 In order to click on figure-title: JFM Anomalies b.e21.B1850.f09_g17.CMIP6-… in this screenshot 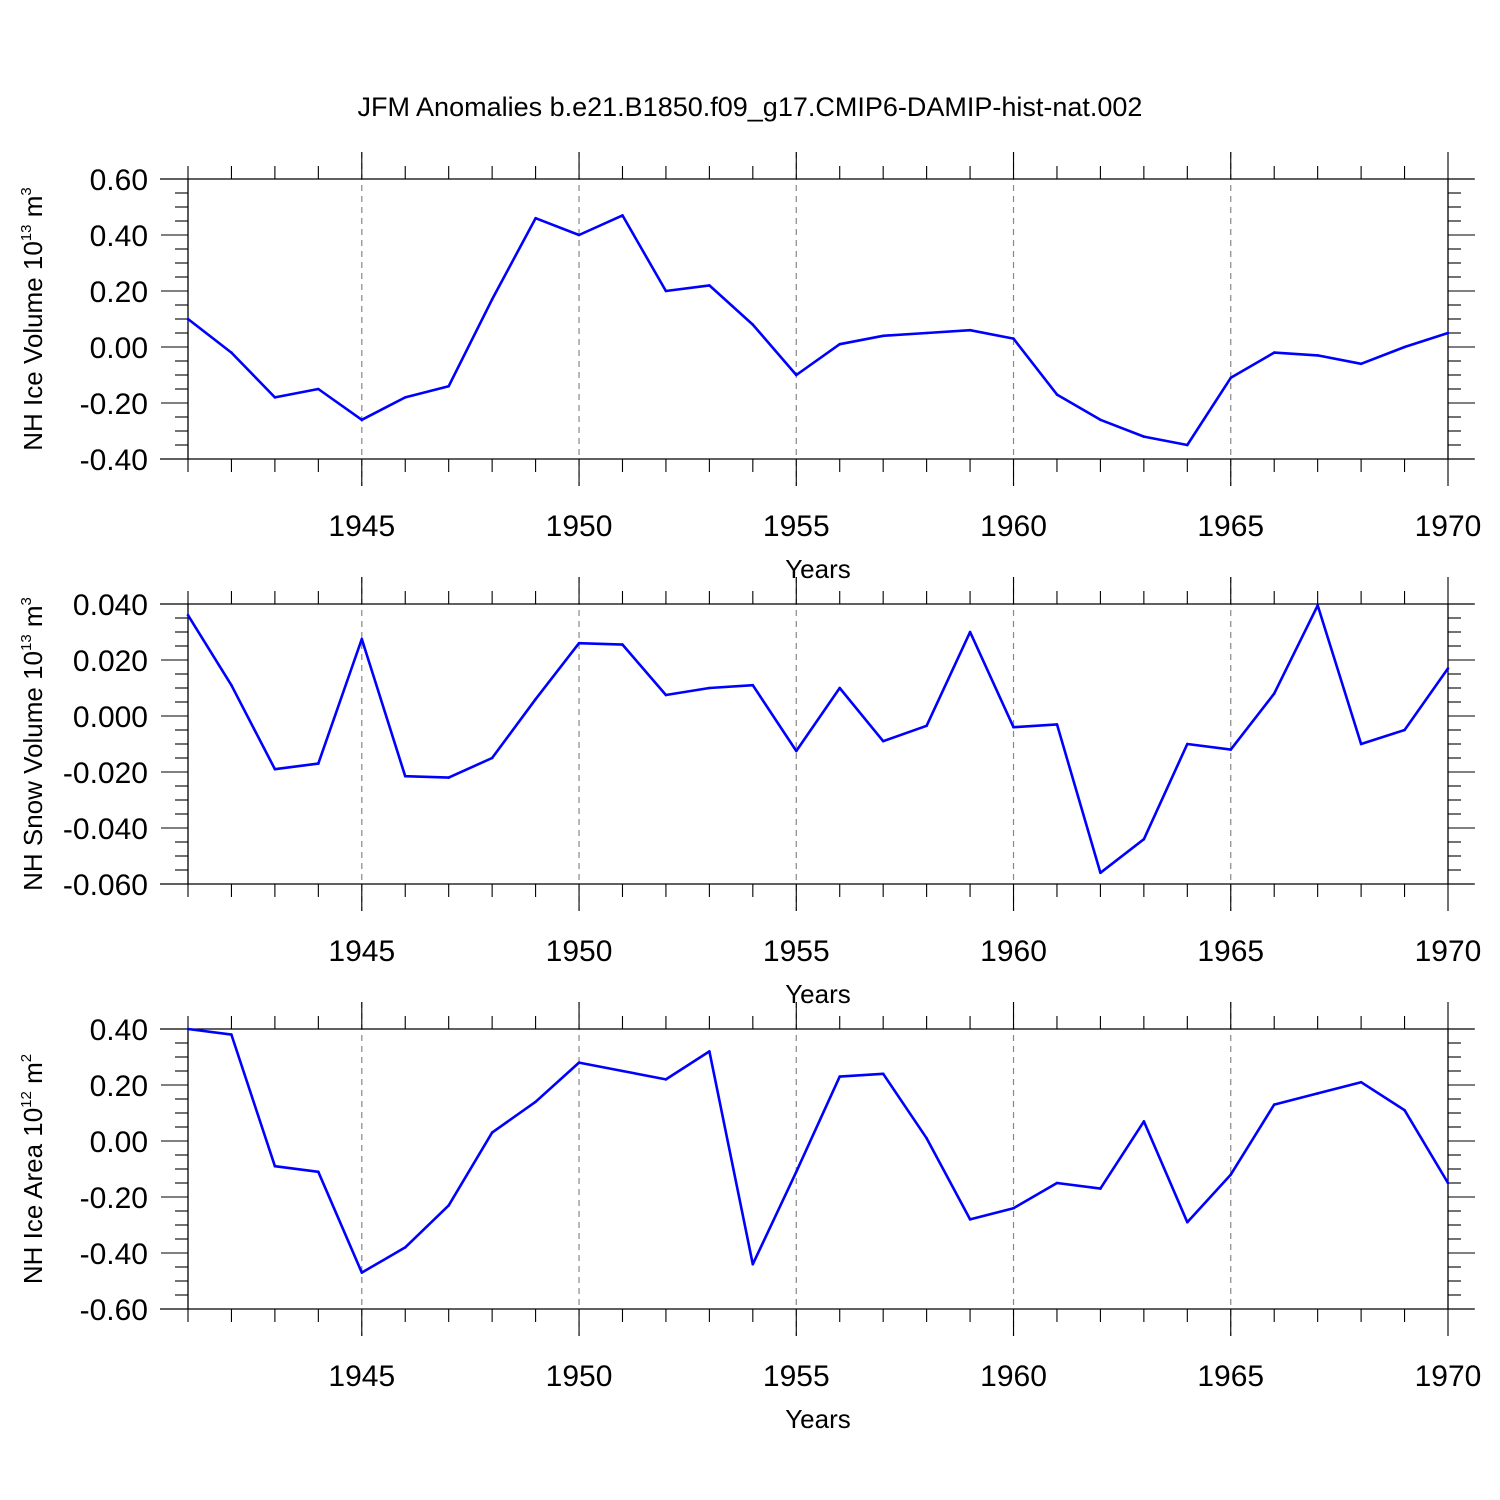, I will do `click(750, 107)`.